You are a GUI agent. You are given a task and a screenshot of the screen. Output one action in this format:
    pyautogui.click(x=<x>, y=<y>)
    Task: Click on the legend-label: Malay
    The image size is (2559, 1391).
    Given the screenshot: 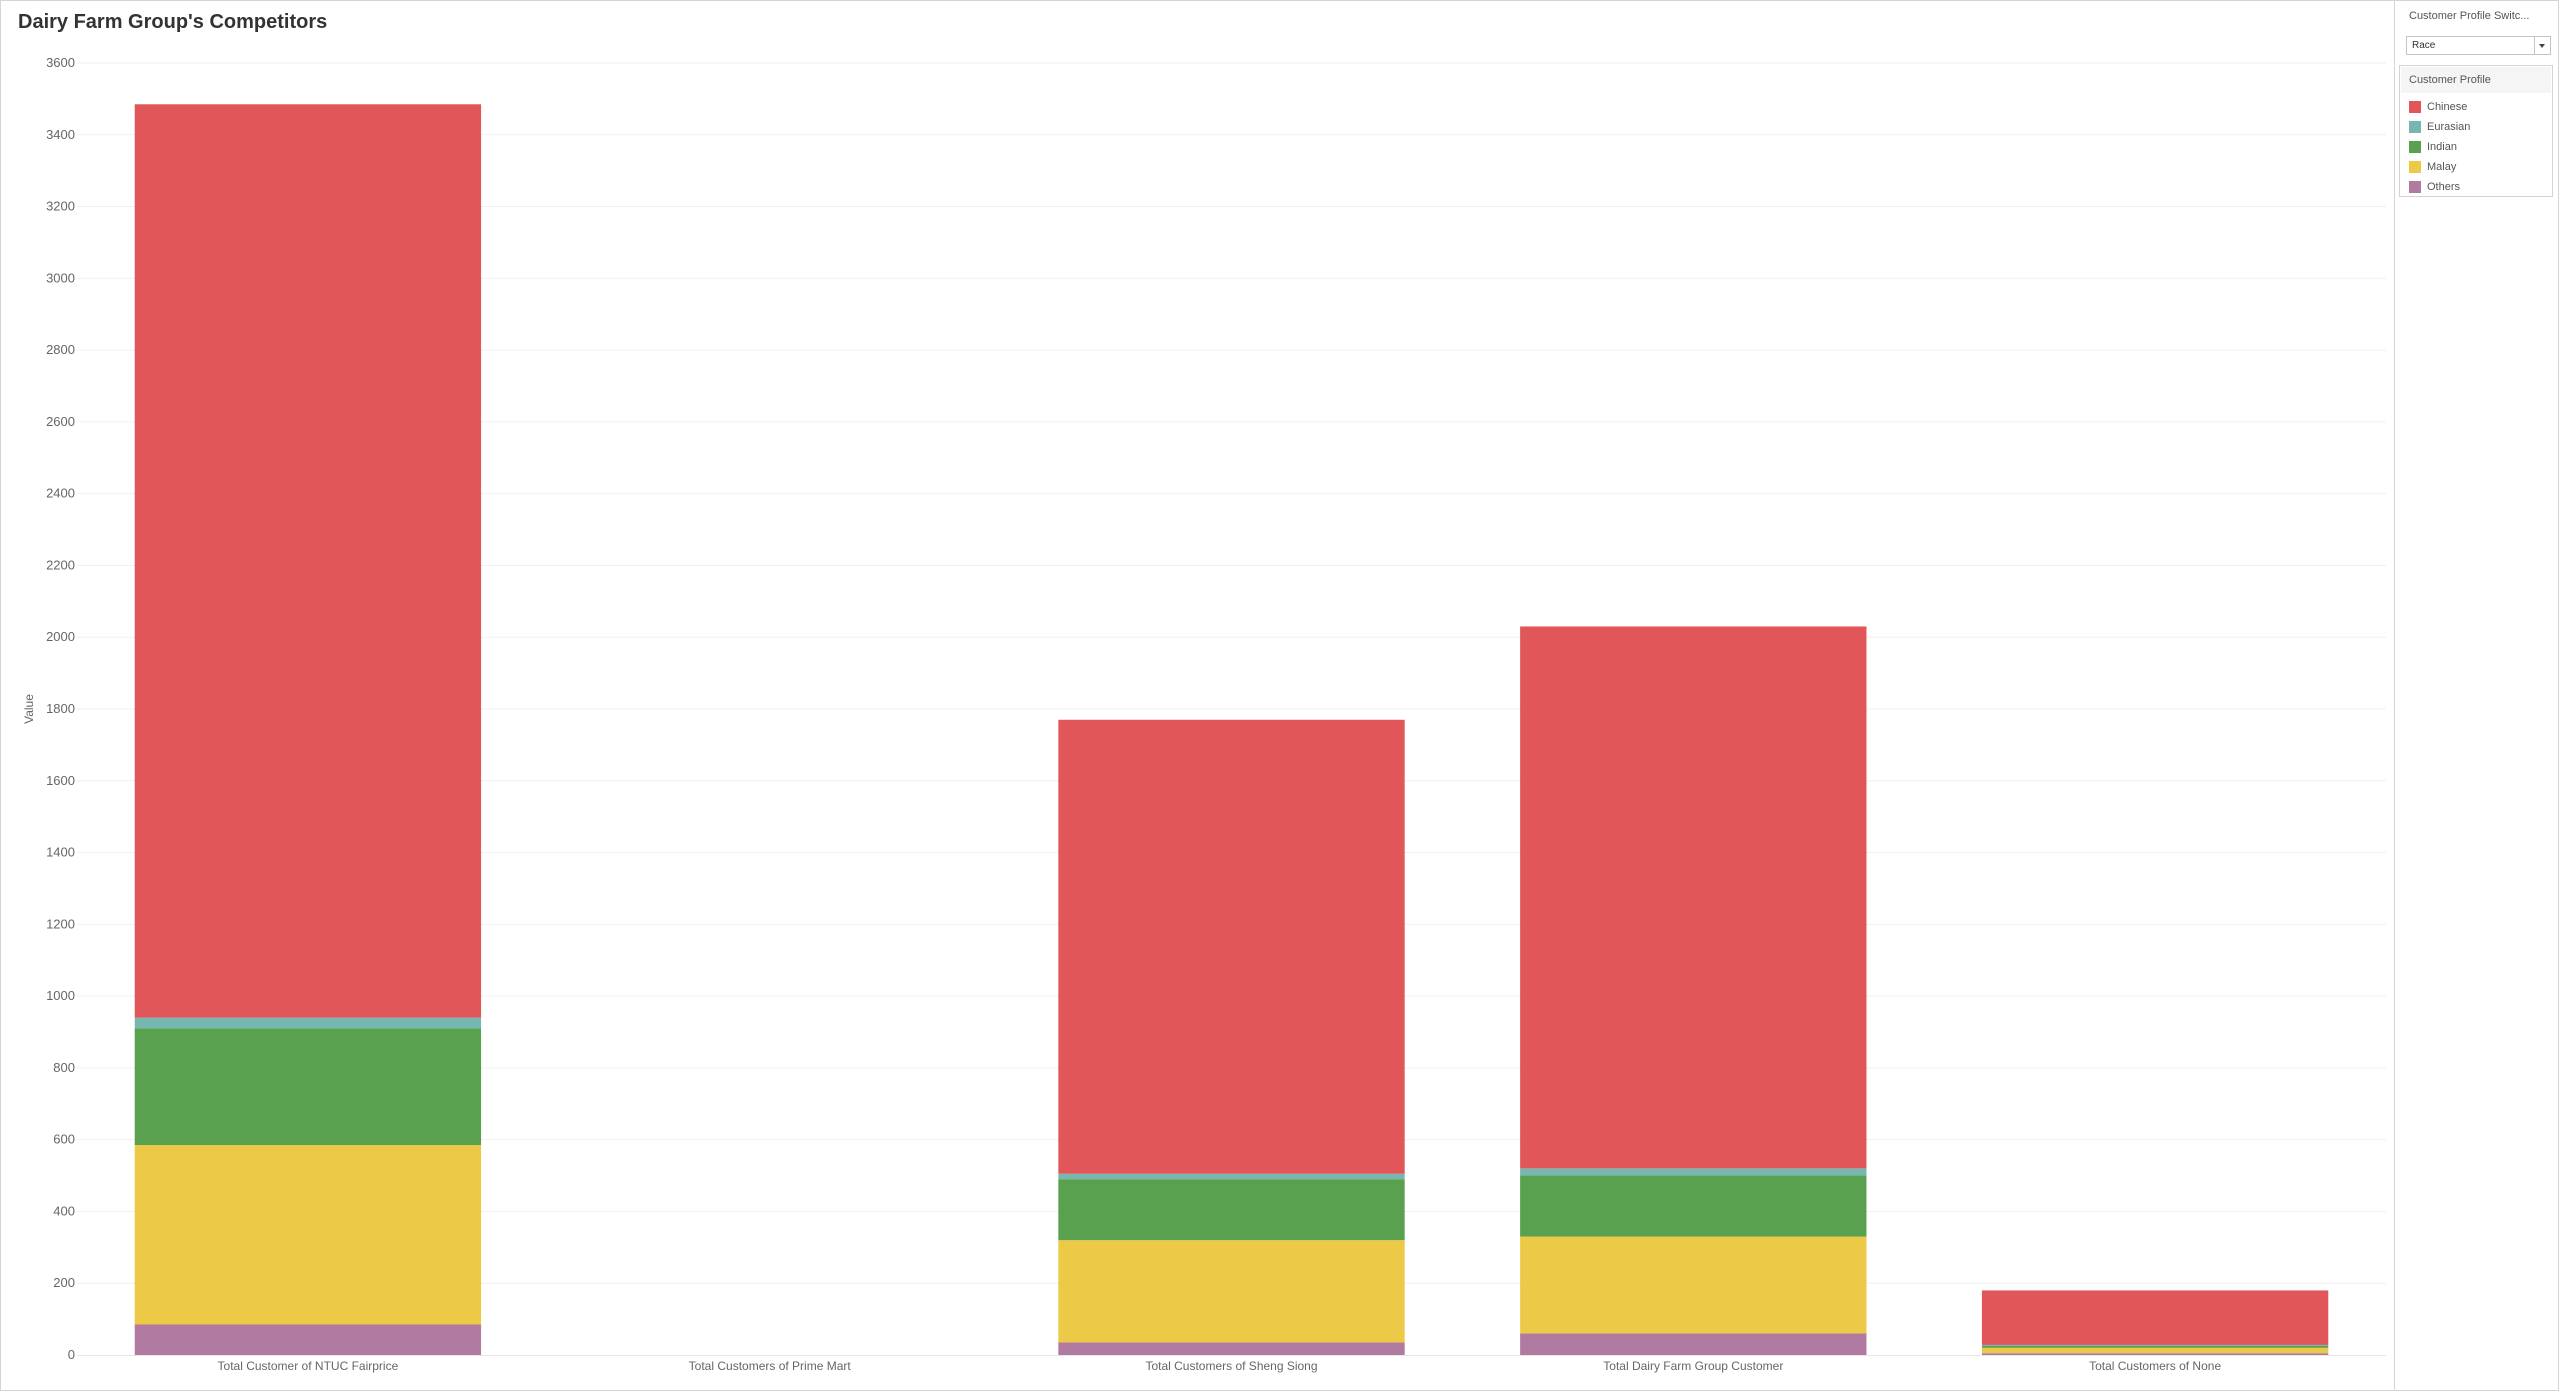 What is the action you would take?
    pyautogui.click(x=2442, y=167)
    